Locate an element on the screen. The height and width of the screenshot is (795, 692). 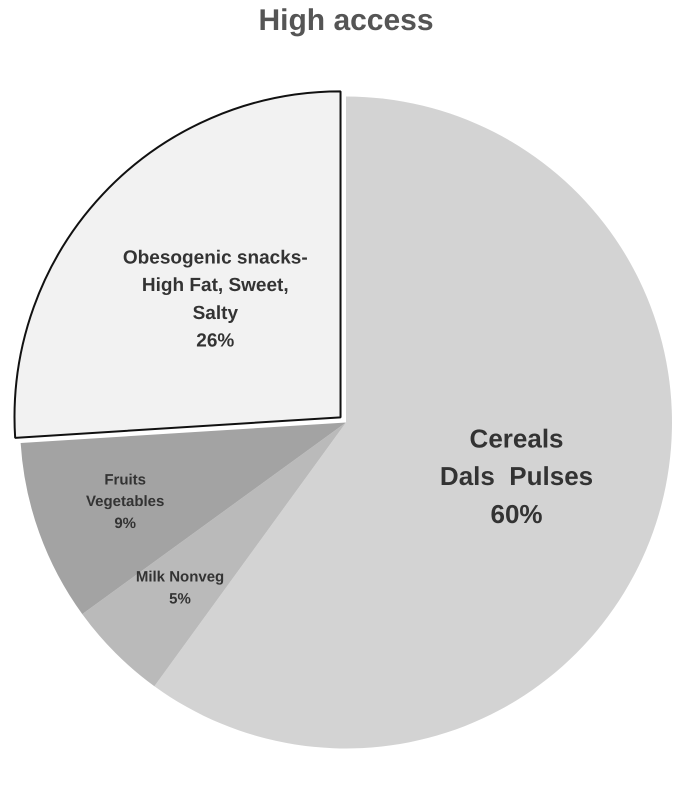
slice-label: Milk Nonveg is located at coordinates (180, 577).